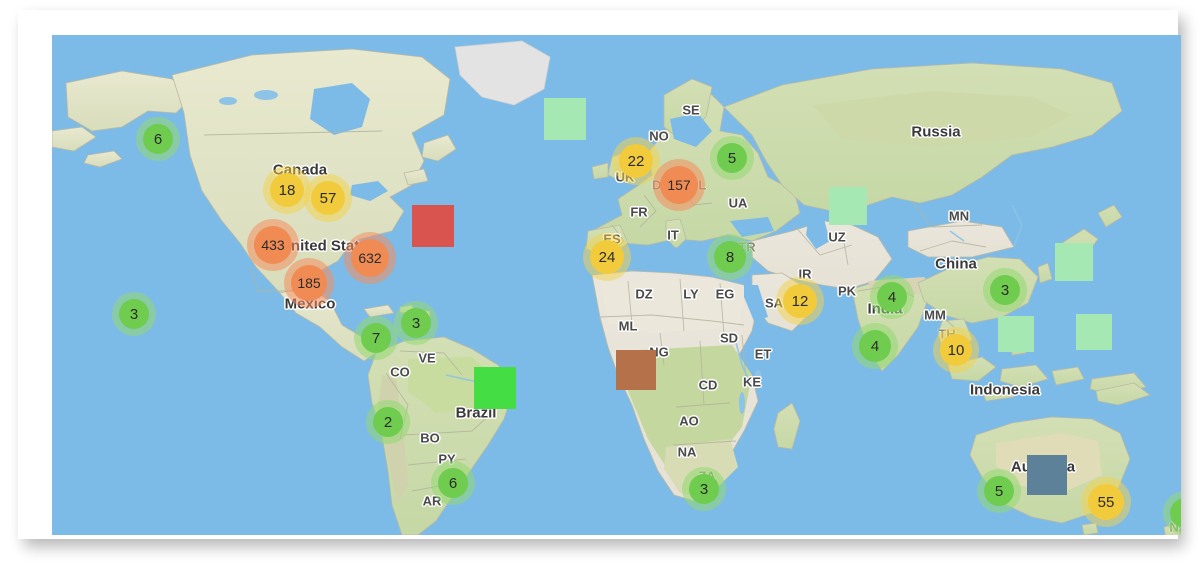 The image size is (1200, 572). I want to click on cluster-marker: 55, so click(1106, 502).